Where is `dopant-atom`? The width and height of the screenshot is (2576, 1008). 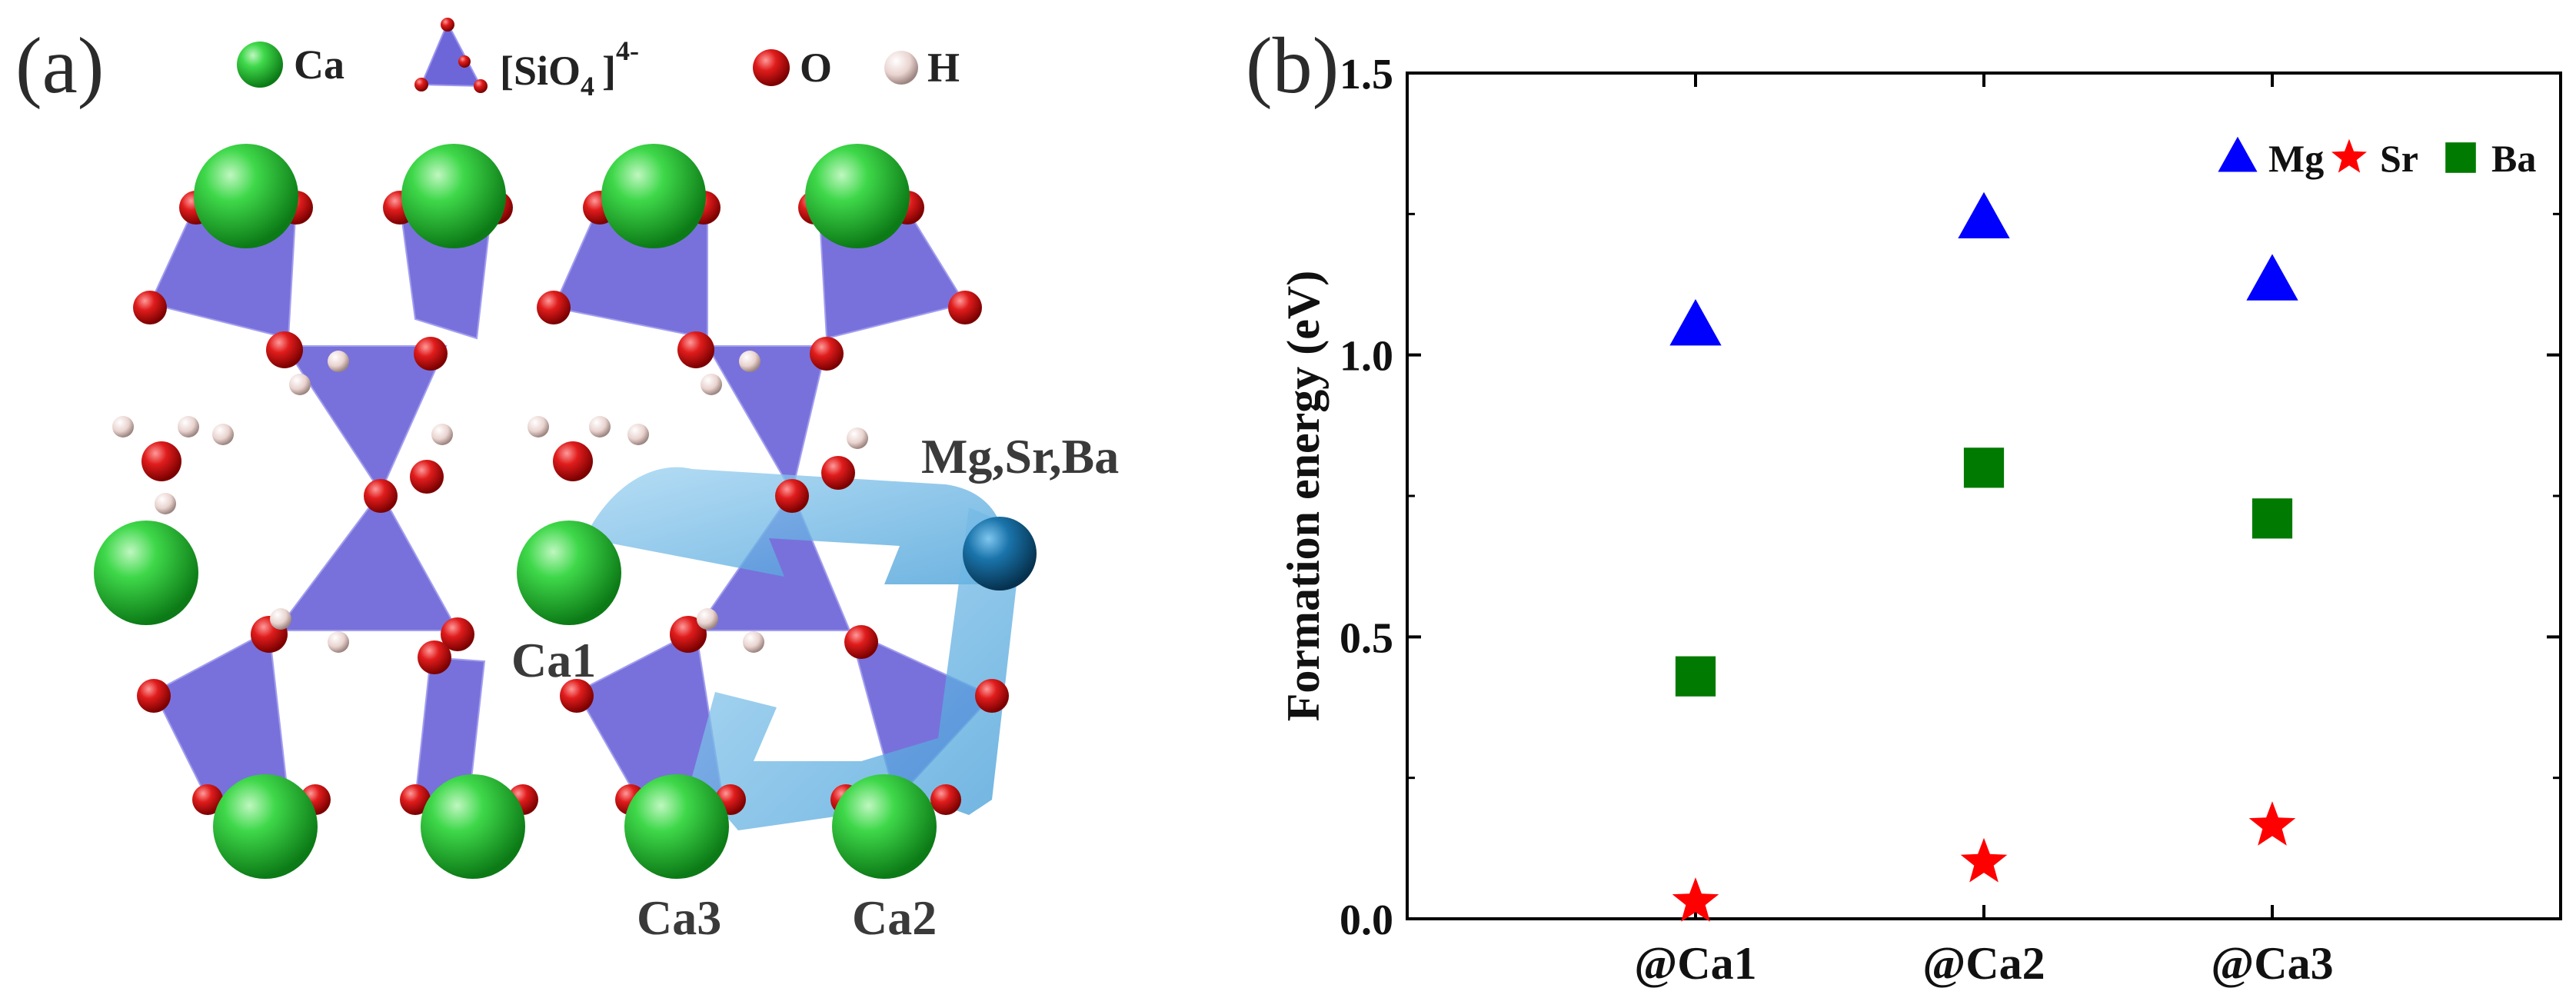 dopant-atom is located at coordinates (1000, 553).